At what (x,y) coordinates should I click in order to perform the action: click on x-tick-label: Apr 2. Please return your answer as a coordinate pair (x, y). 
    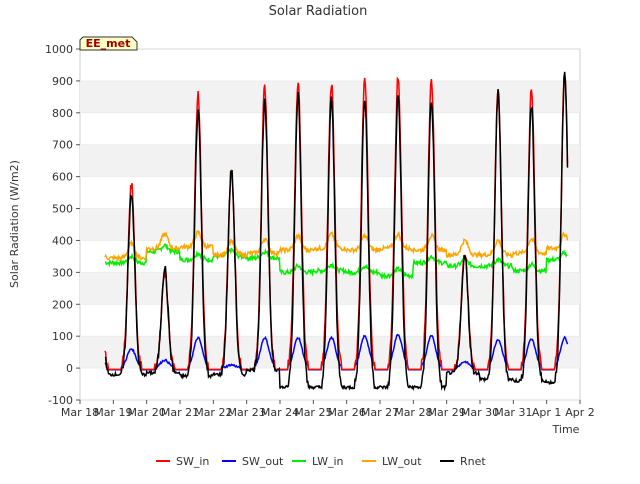
    Looking at the image, I should click on (580, 412).